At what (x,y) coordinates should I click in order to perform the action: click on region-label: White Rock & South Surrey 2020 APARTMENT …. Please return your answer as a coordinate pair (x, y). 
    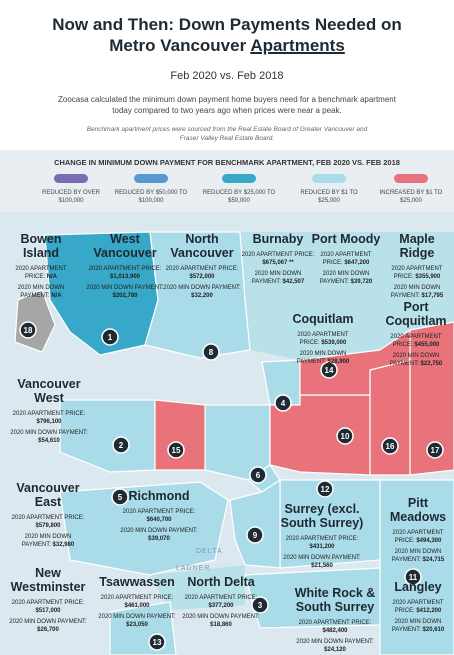
    Looking at the image, I should click on (335, 620).